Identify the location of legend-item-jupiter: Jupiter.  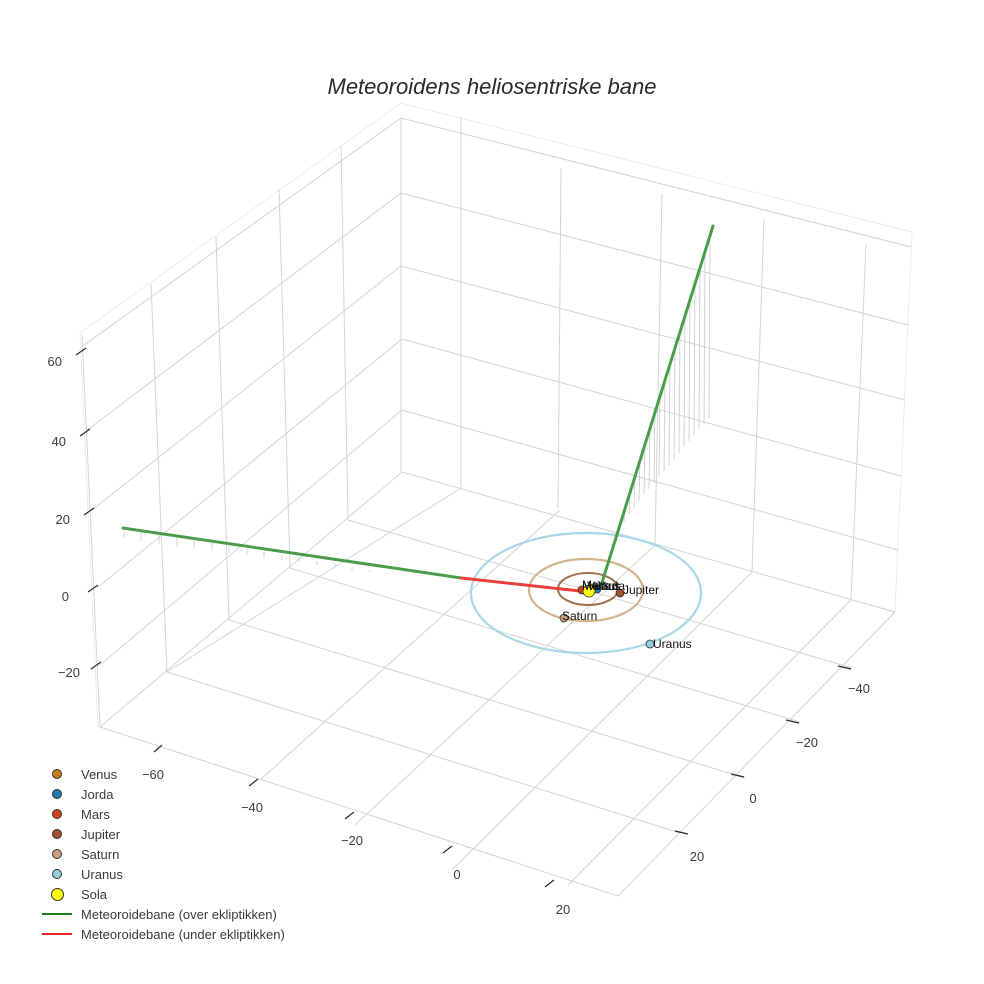
(161, 834).